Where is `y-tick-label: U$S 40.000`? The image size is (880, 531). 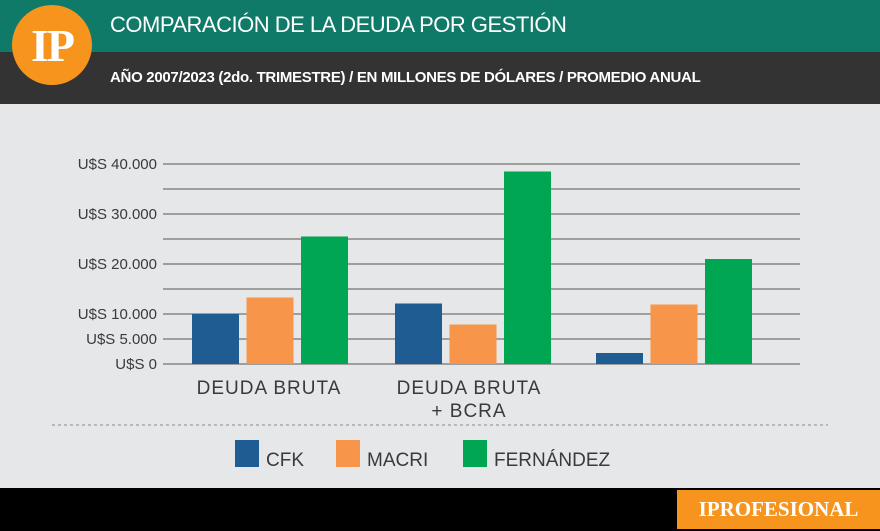 y-tick-label: U$S 40.000 is located at coordinates (117, 164).